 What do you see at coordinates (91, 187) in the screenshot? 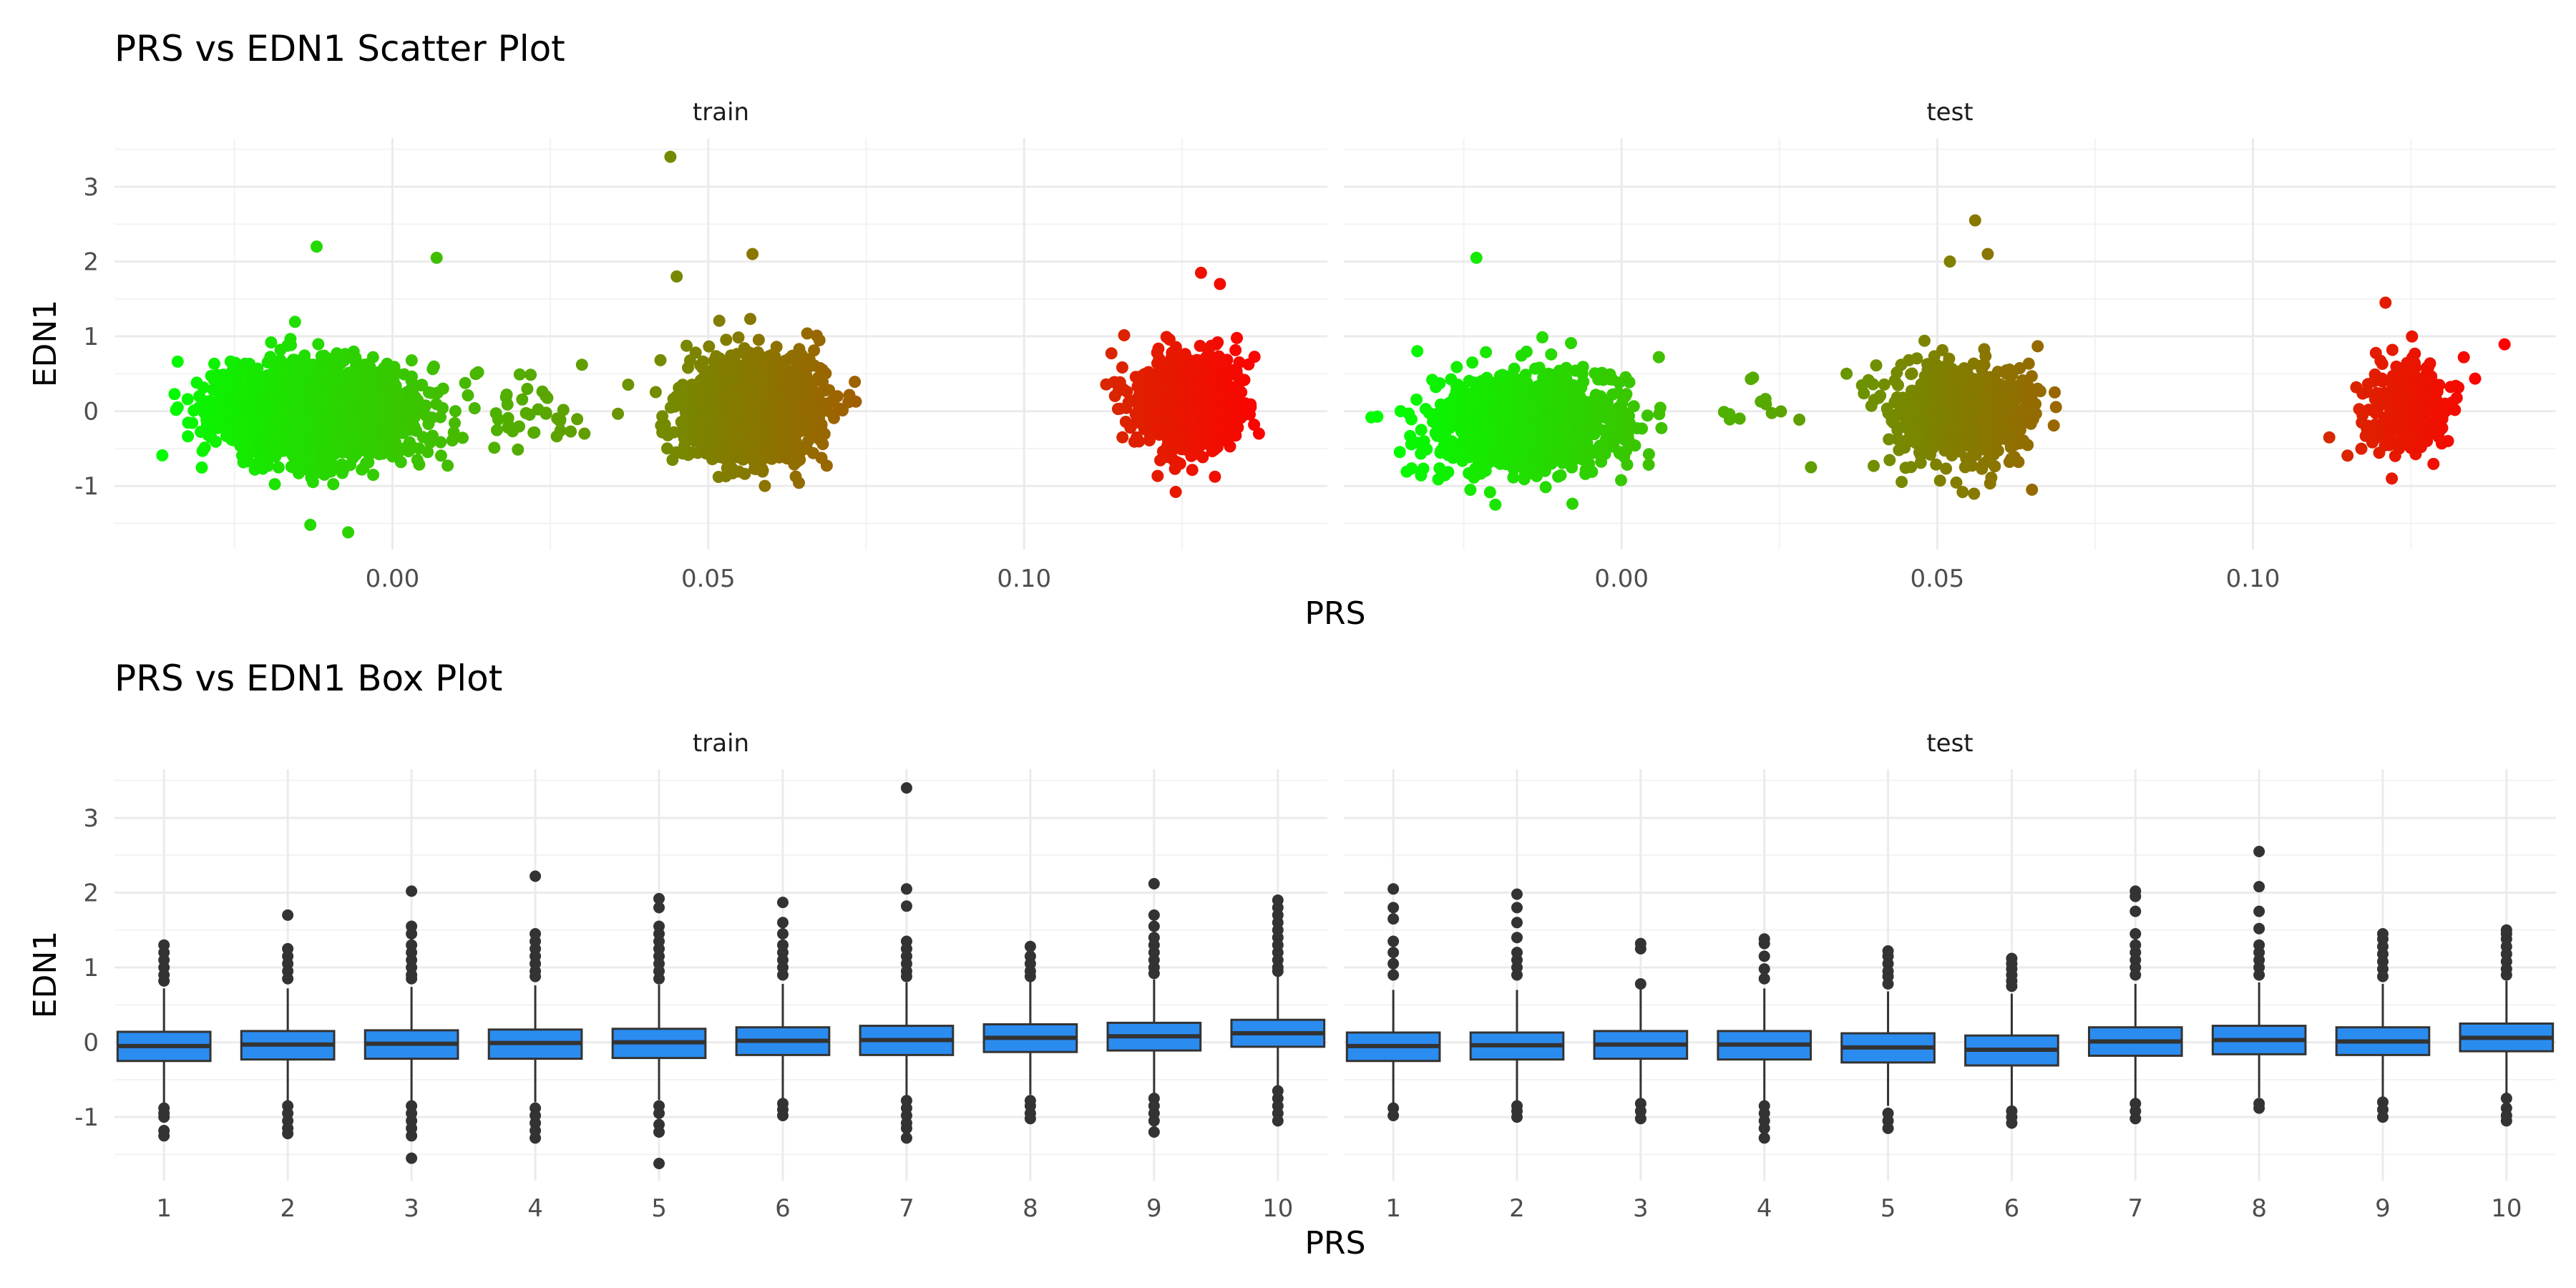
I see `y-tick-label: 3` at bounding box center [91, 187].